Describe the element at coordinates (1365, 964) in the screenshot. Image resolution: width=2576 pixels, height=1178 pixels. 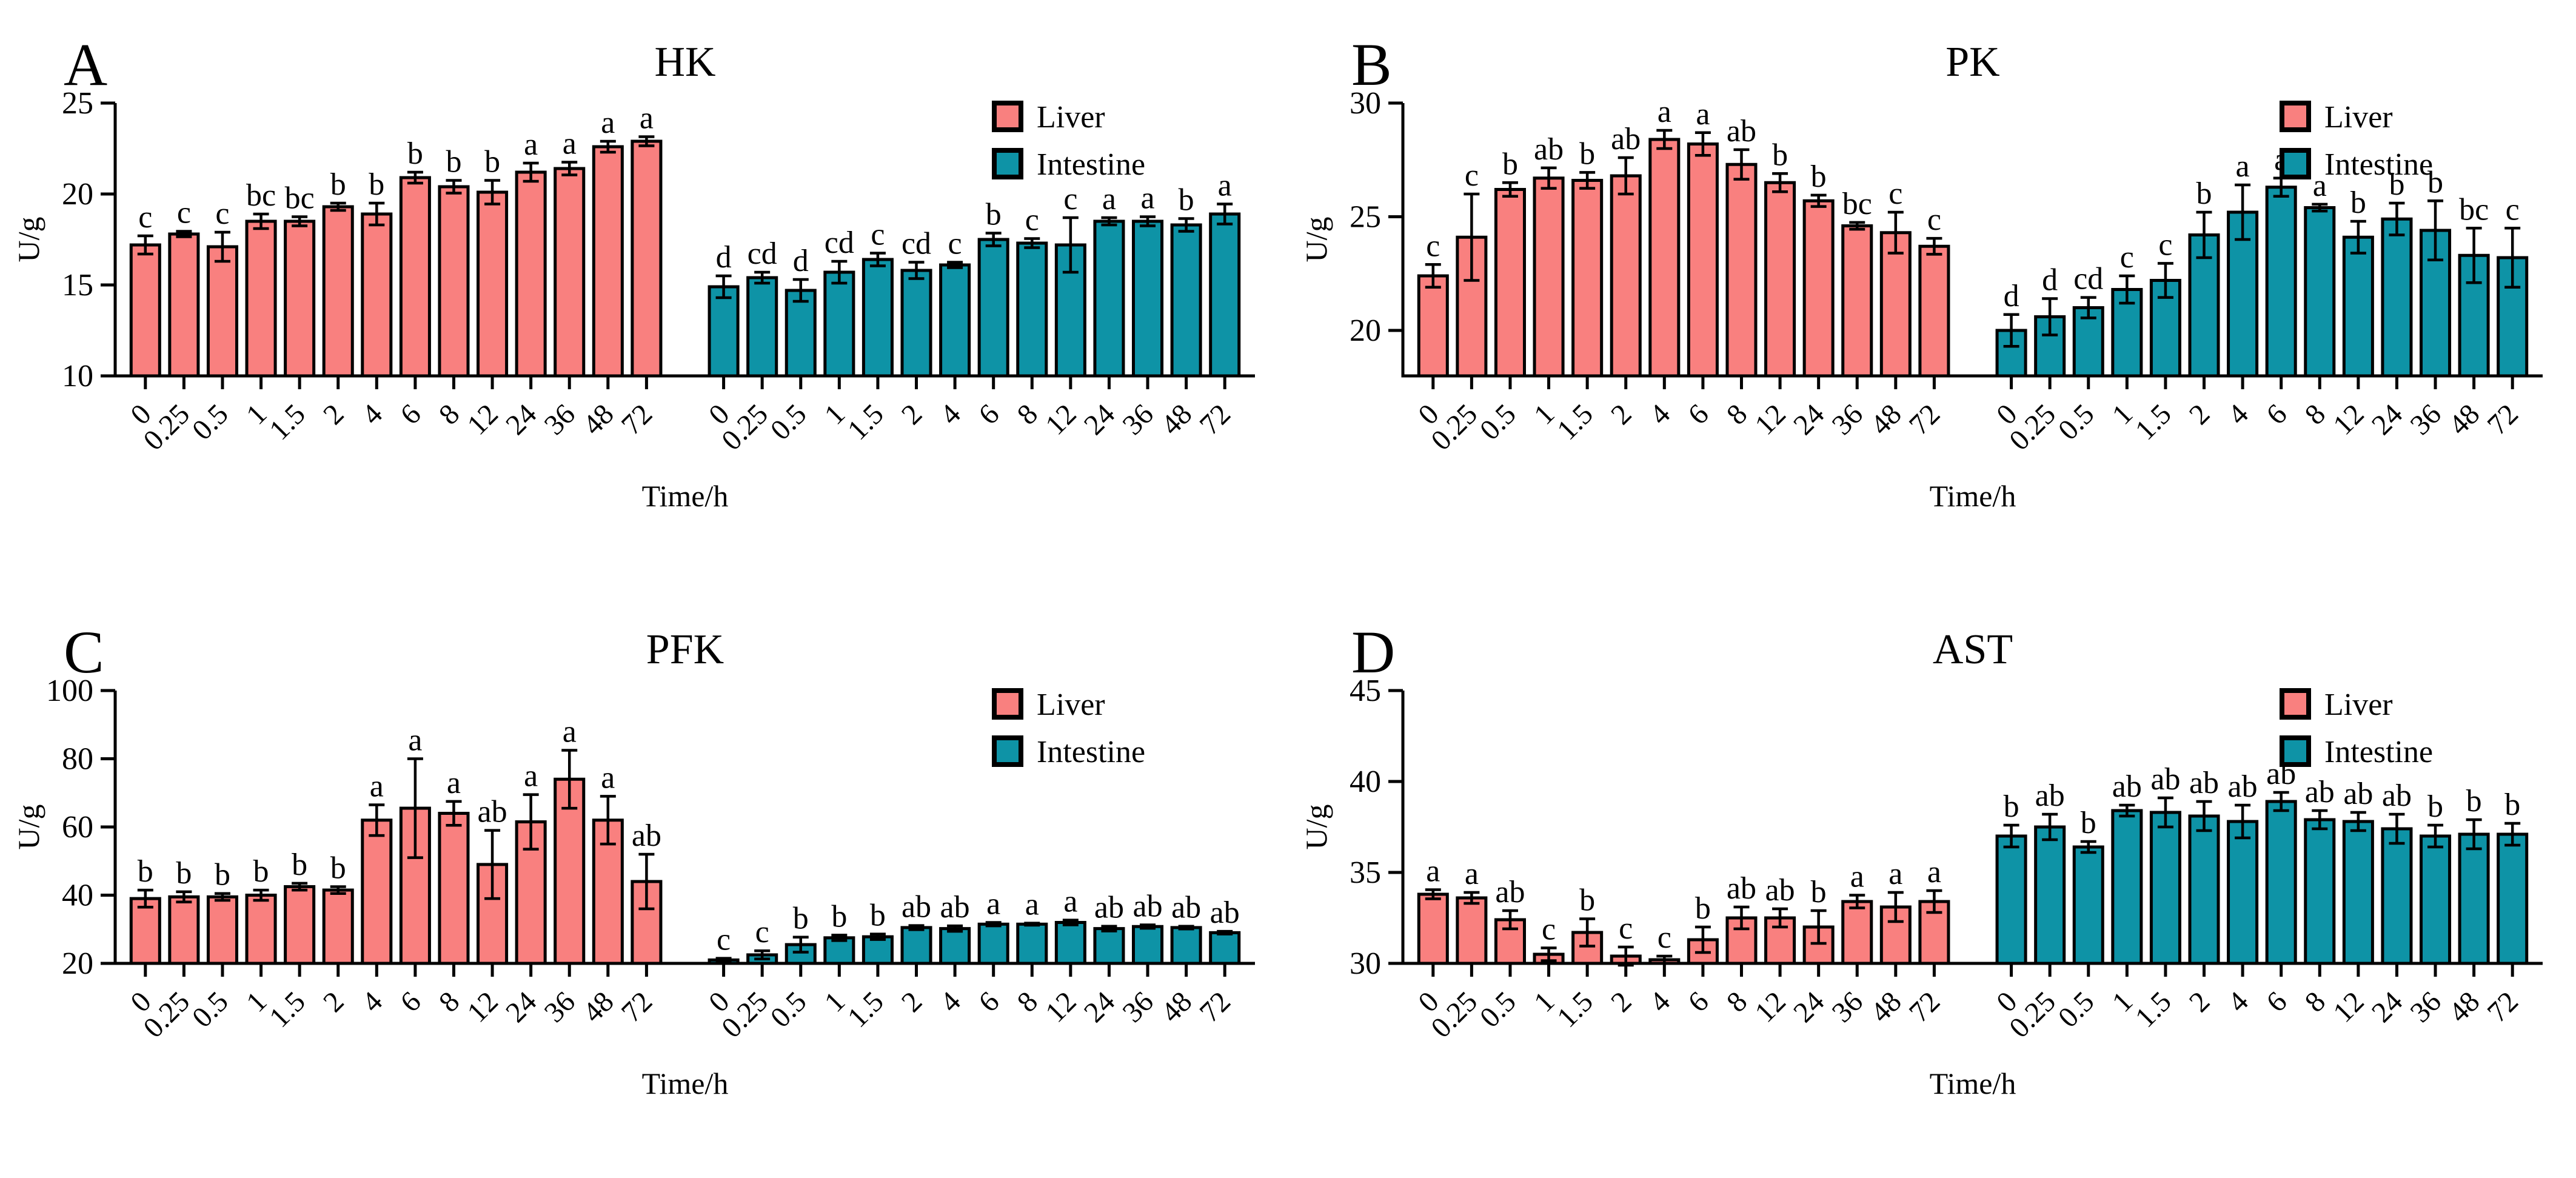
I see `y-tick-label: 30` at that location.